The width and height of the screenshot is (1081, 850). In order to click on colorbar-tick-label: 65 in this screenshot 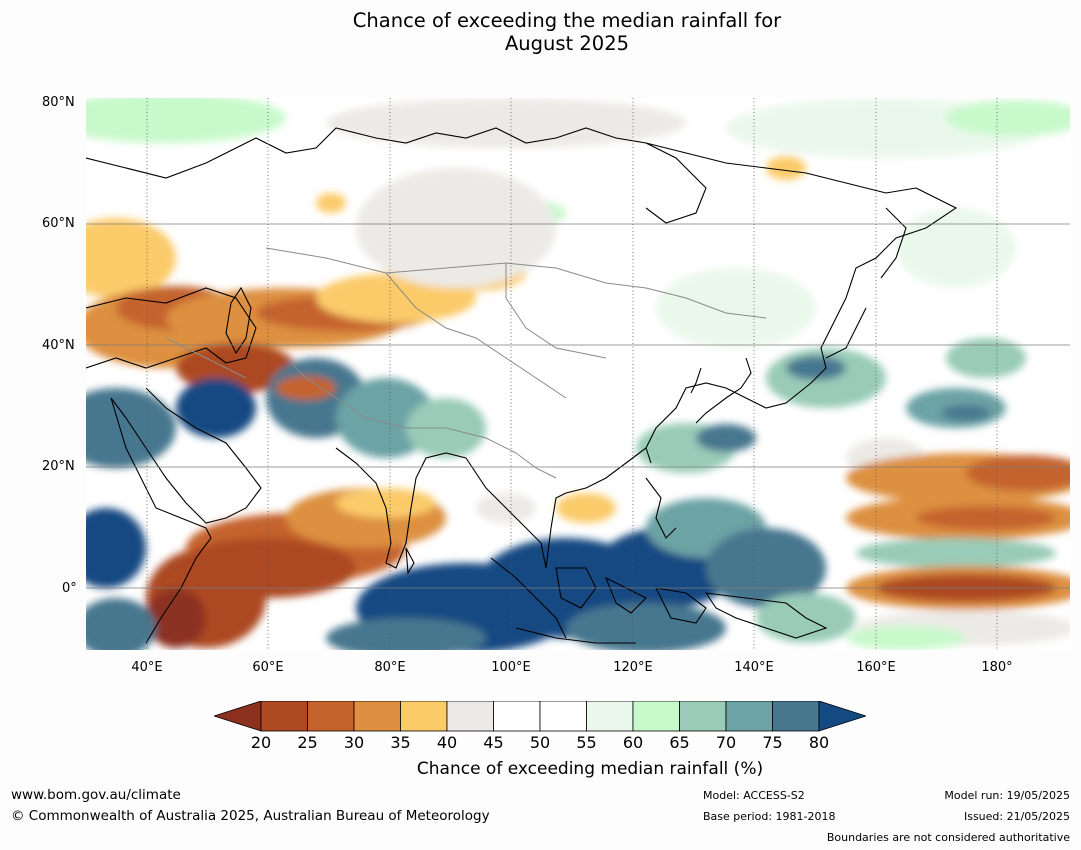, I will do `click(679, 742)`.